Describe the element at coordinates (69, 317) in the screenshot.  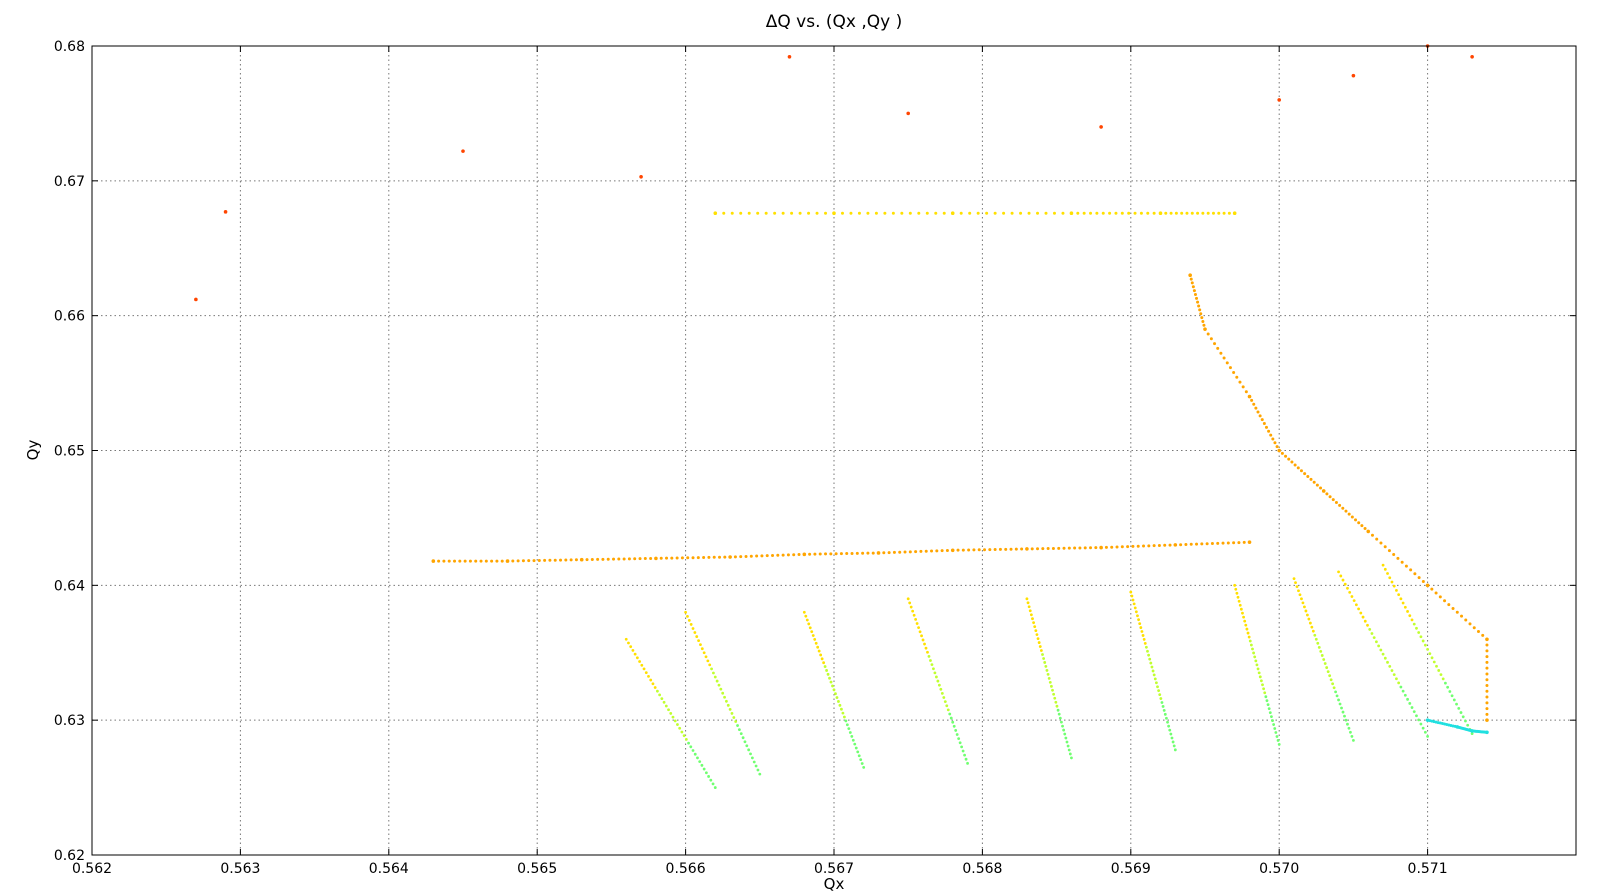
I see `y-tick-label: 0.66` at that location.